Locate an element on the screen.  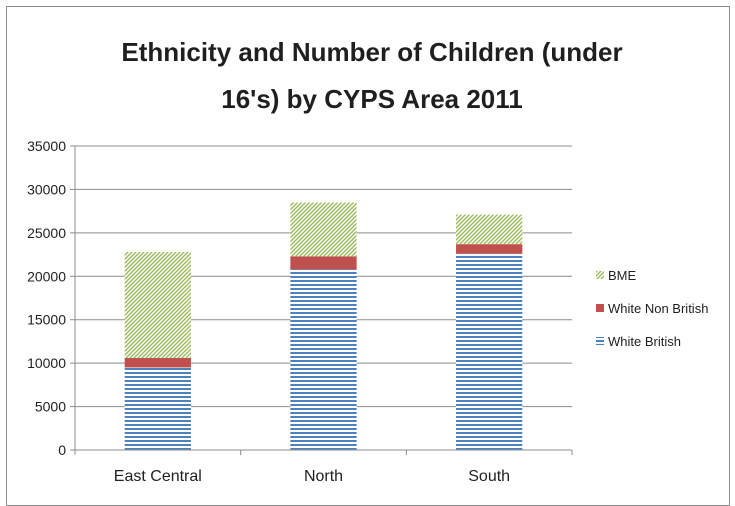
x-category-label: East Central is located at coordinates (158, 476).